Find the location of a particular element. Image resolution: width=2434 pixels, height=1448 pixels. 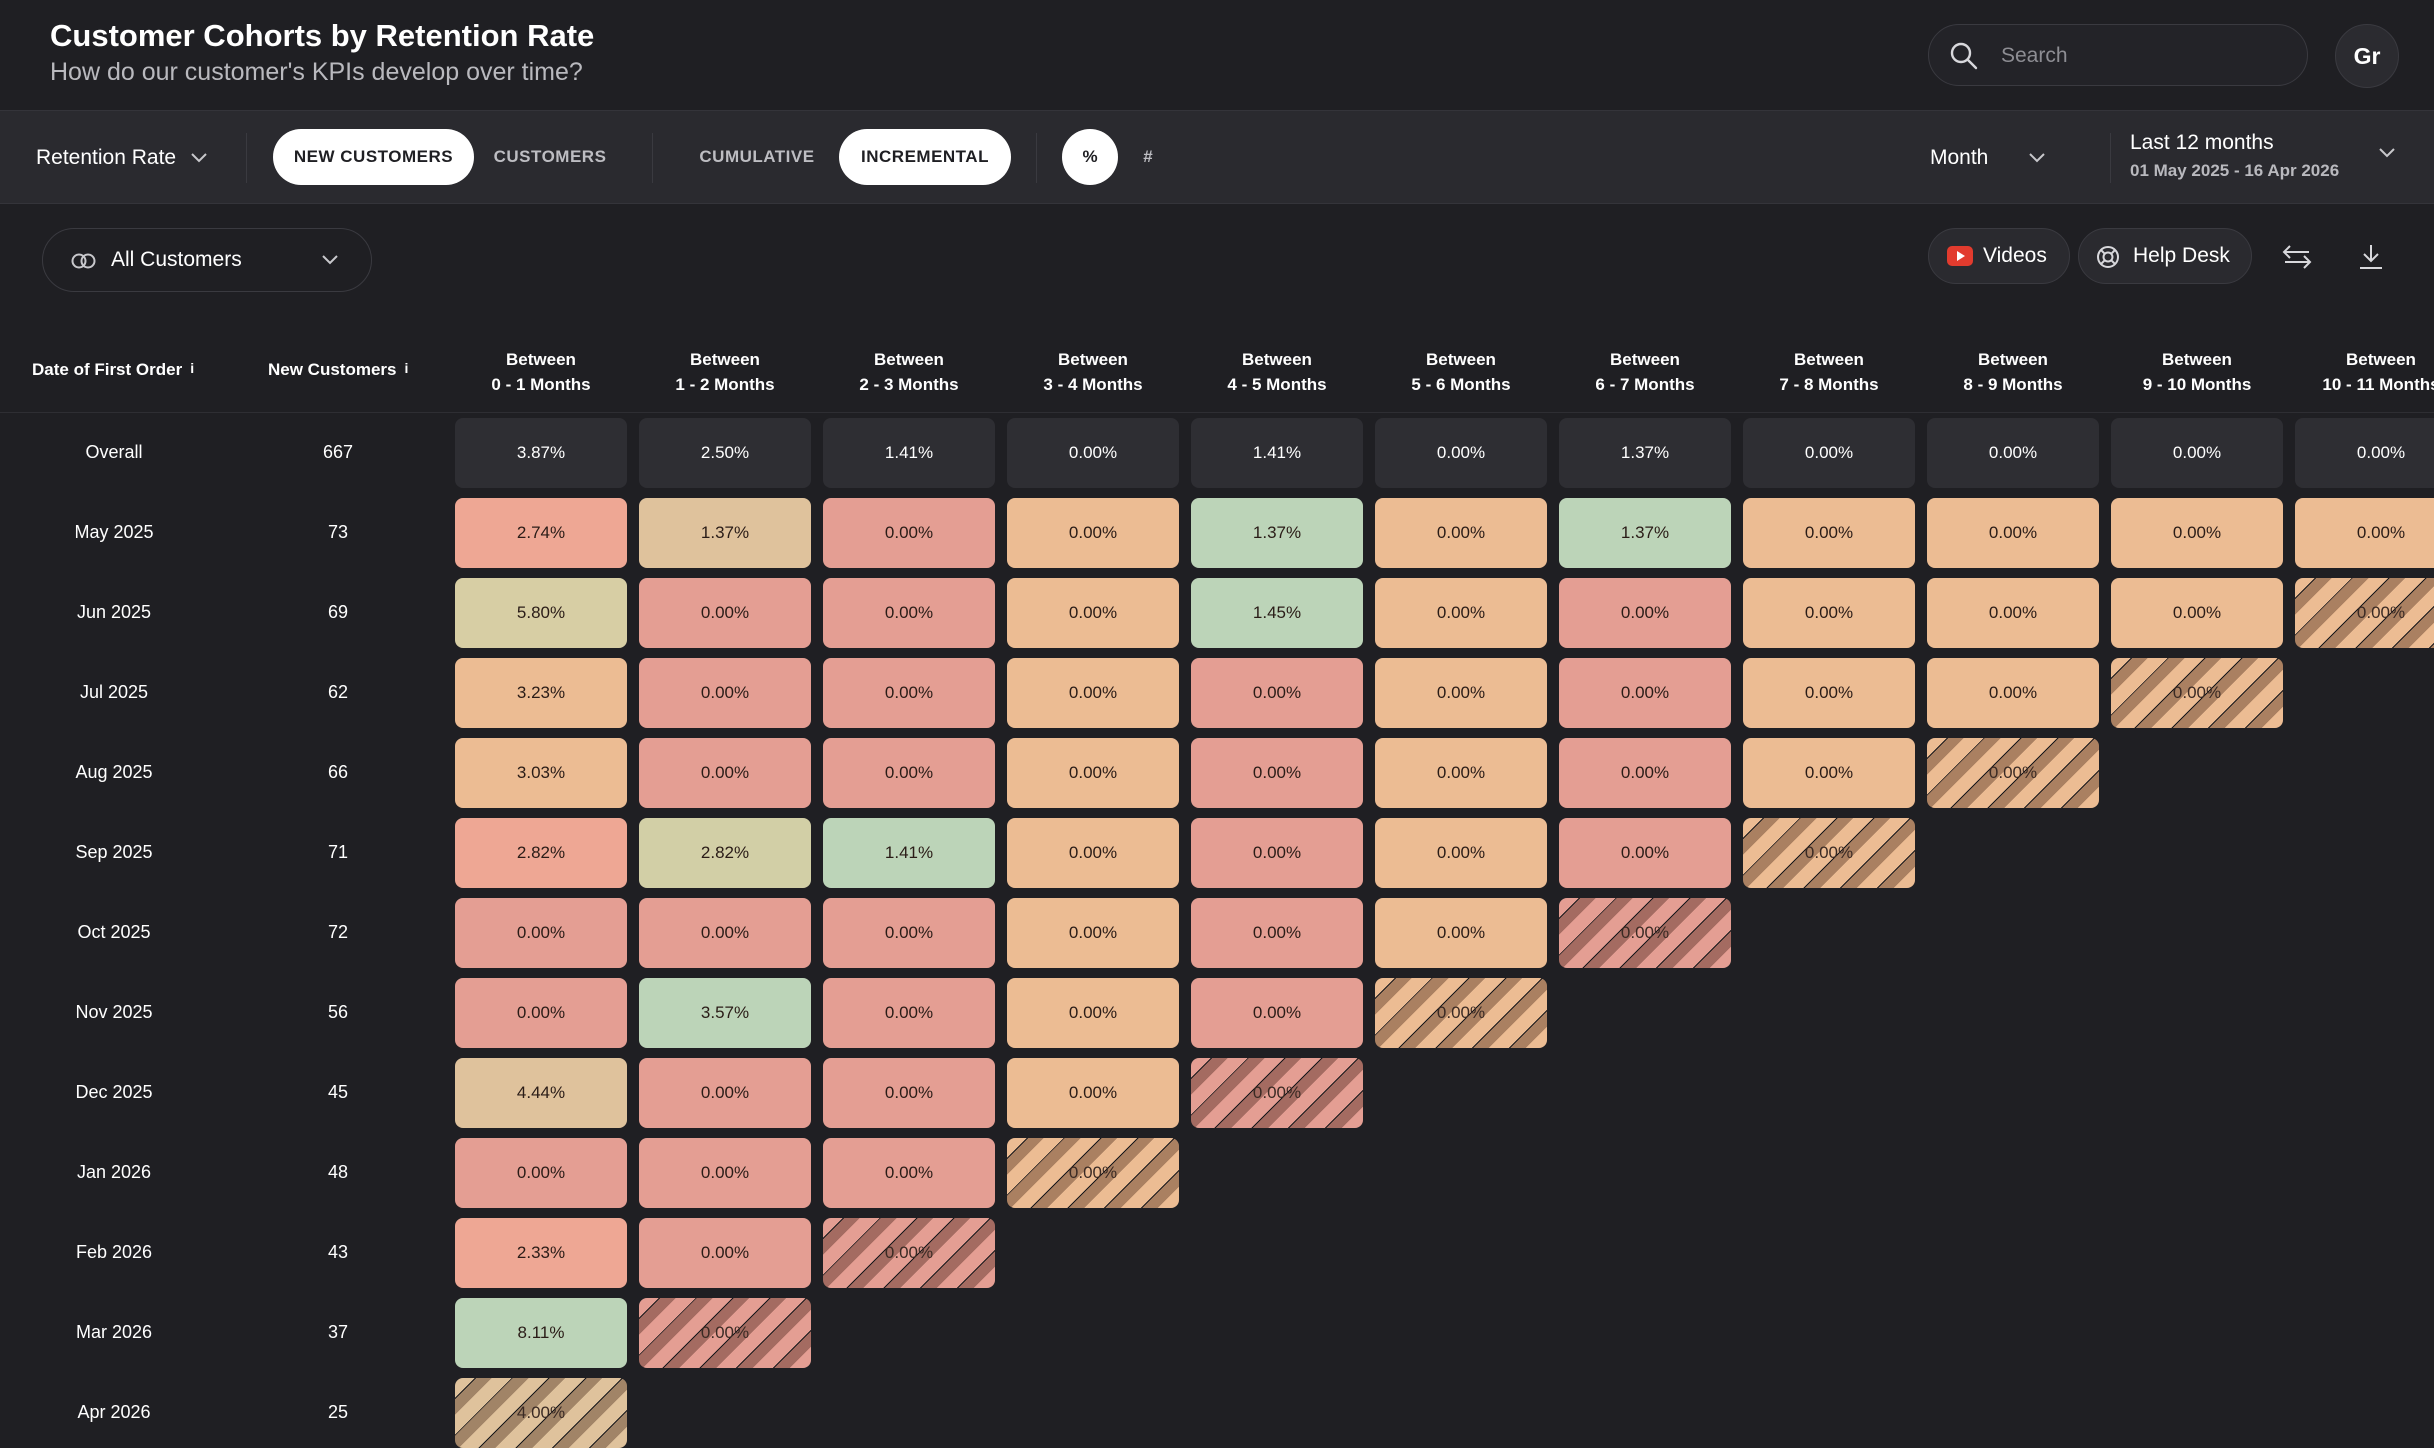

search-input is located at coordinates (2146, 56).